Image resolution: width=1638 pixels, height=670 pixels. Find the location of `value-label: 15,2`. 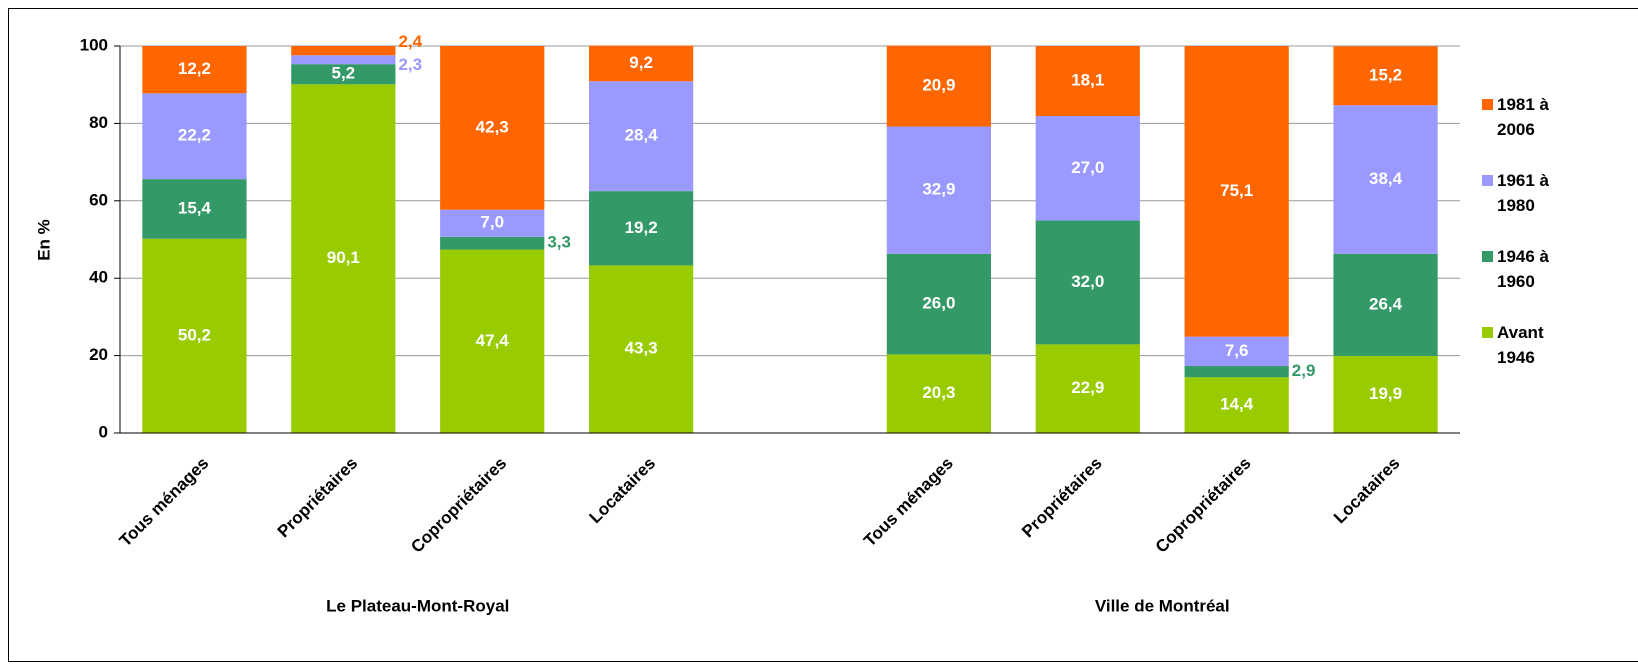

value-label: 15,2 is located at coordinates (1385, 74).